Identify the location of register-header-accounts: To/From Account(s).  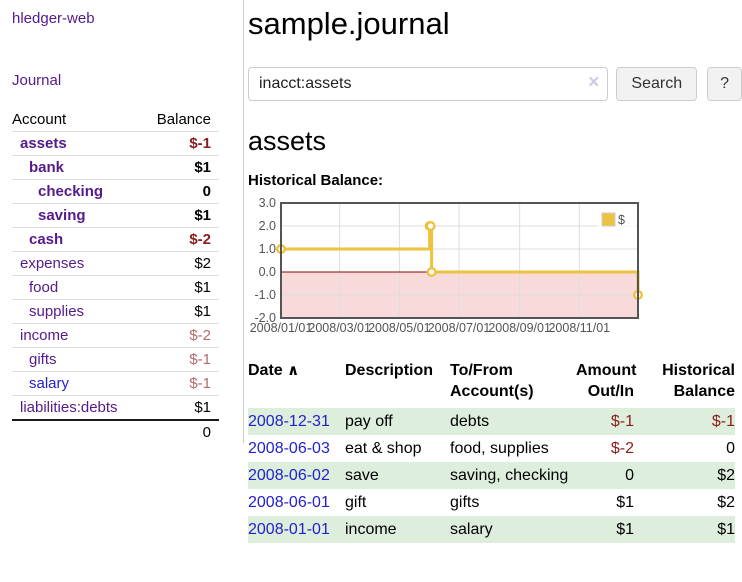
(492, 381).